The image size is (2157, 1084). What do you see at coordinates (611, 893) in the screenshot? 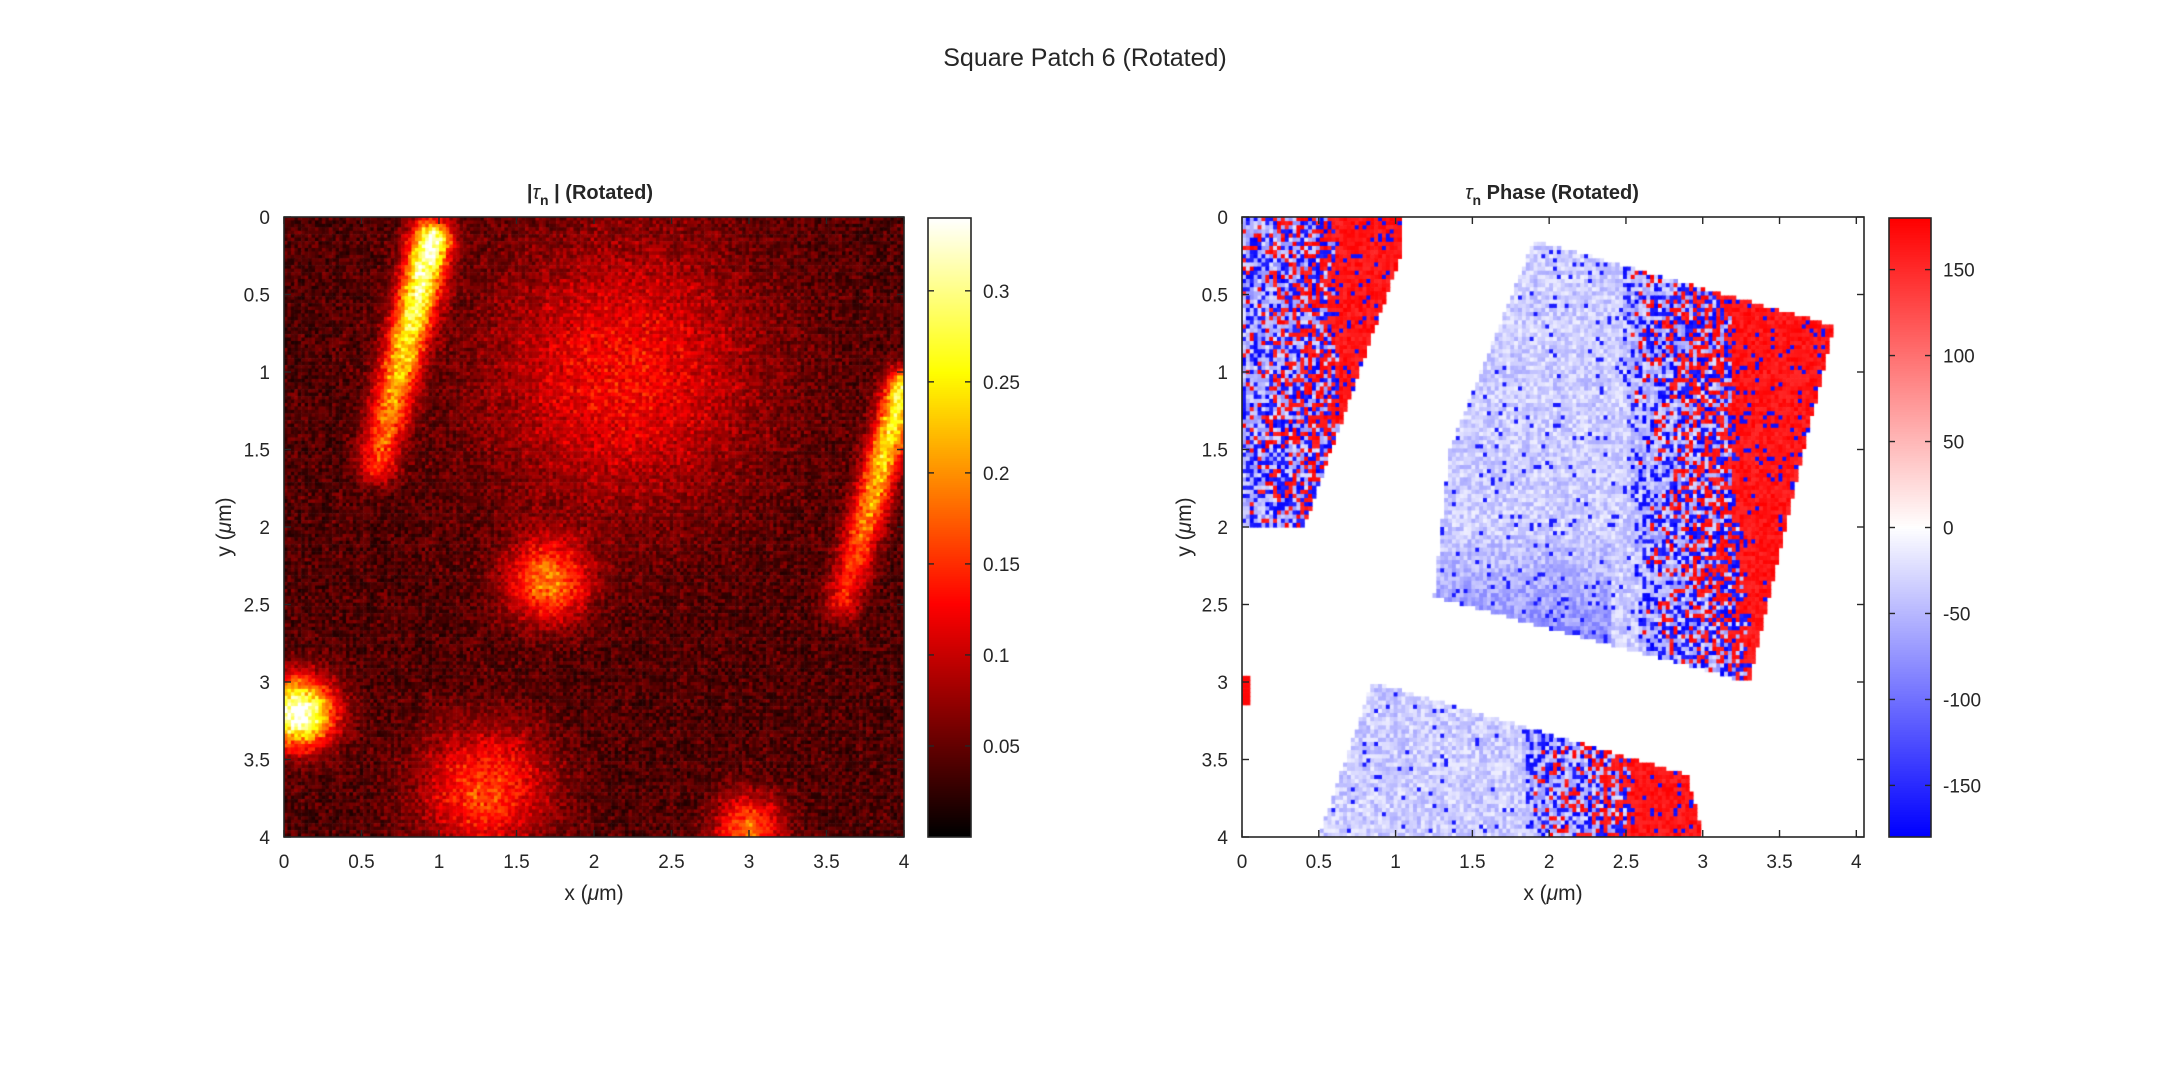
I see `magnitude-xlabel-post: m)` at bounding box center [611, 893].